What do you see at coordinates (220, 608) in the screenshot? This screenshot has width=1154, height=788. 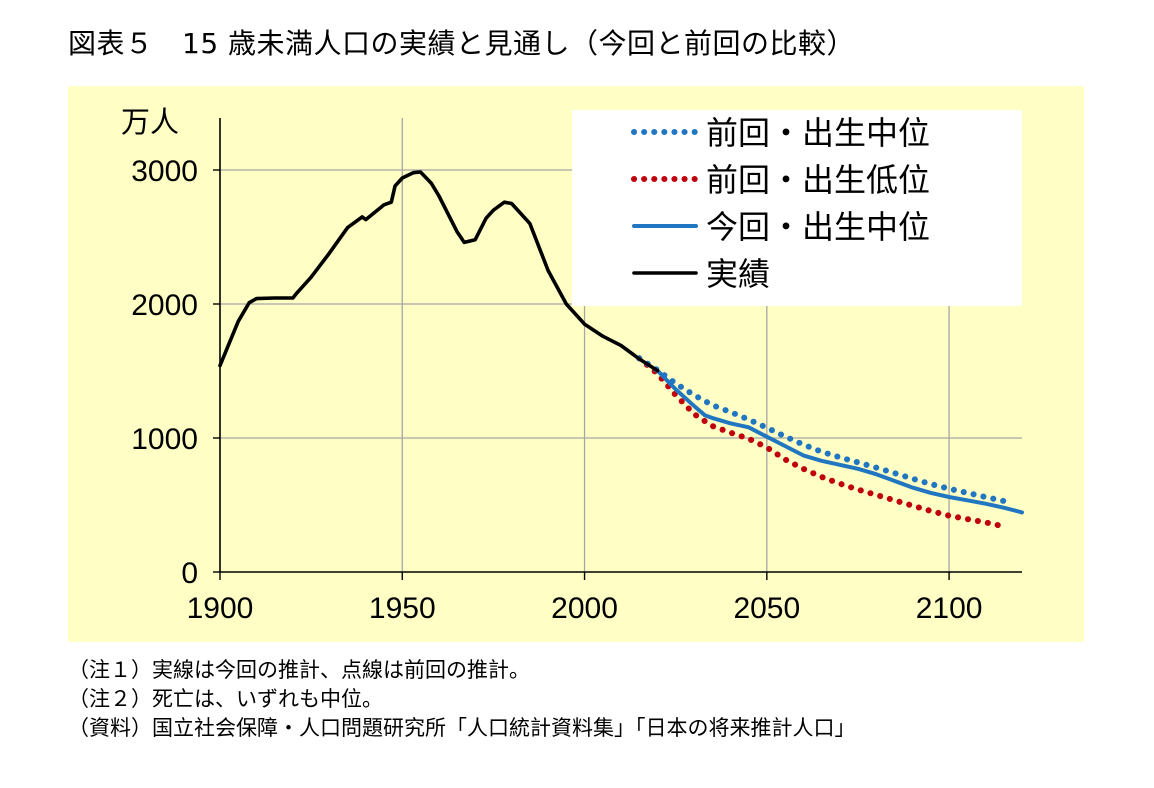 I see `x-tick-label-1900: 1900` at bounding box center [220, 608].